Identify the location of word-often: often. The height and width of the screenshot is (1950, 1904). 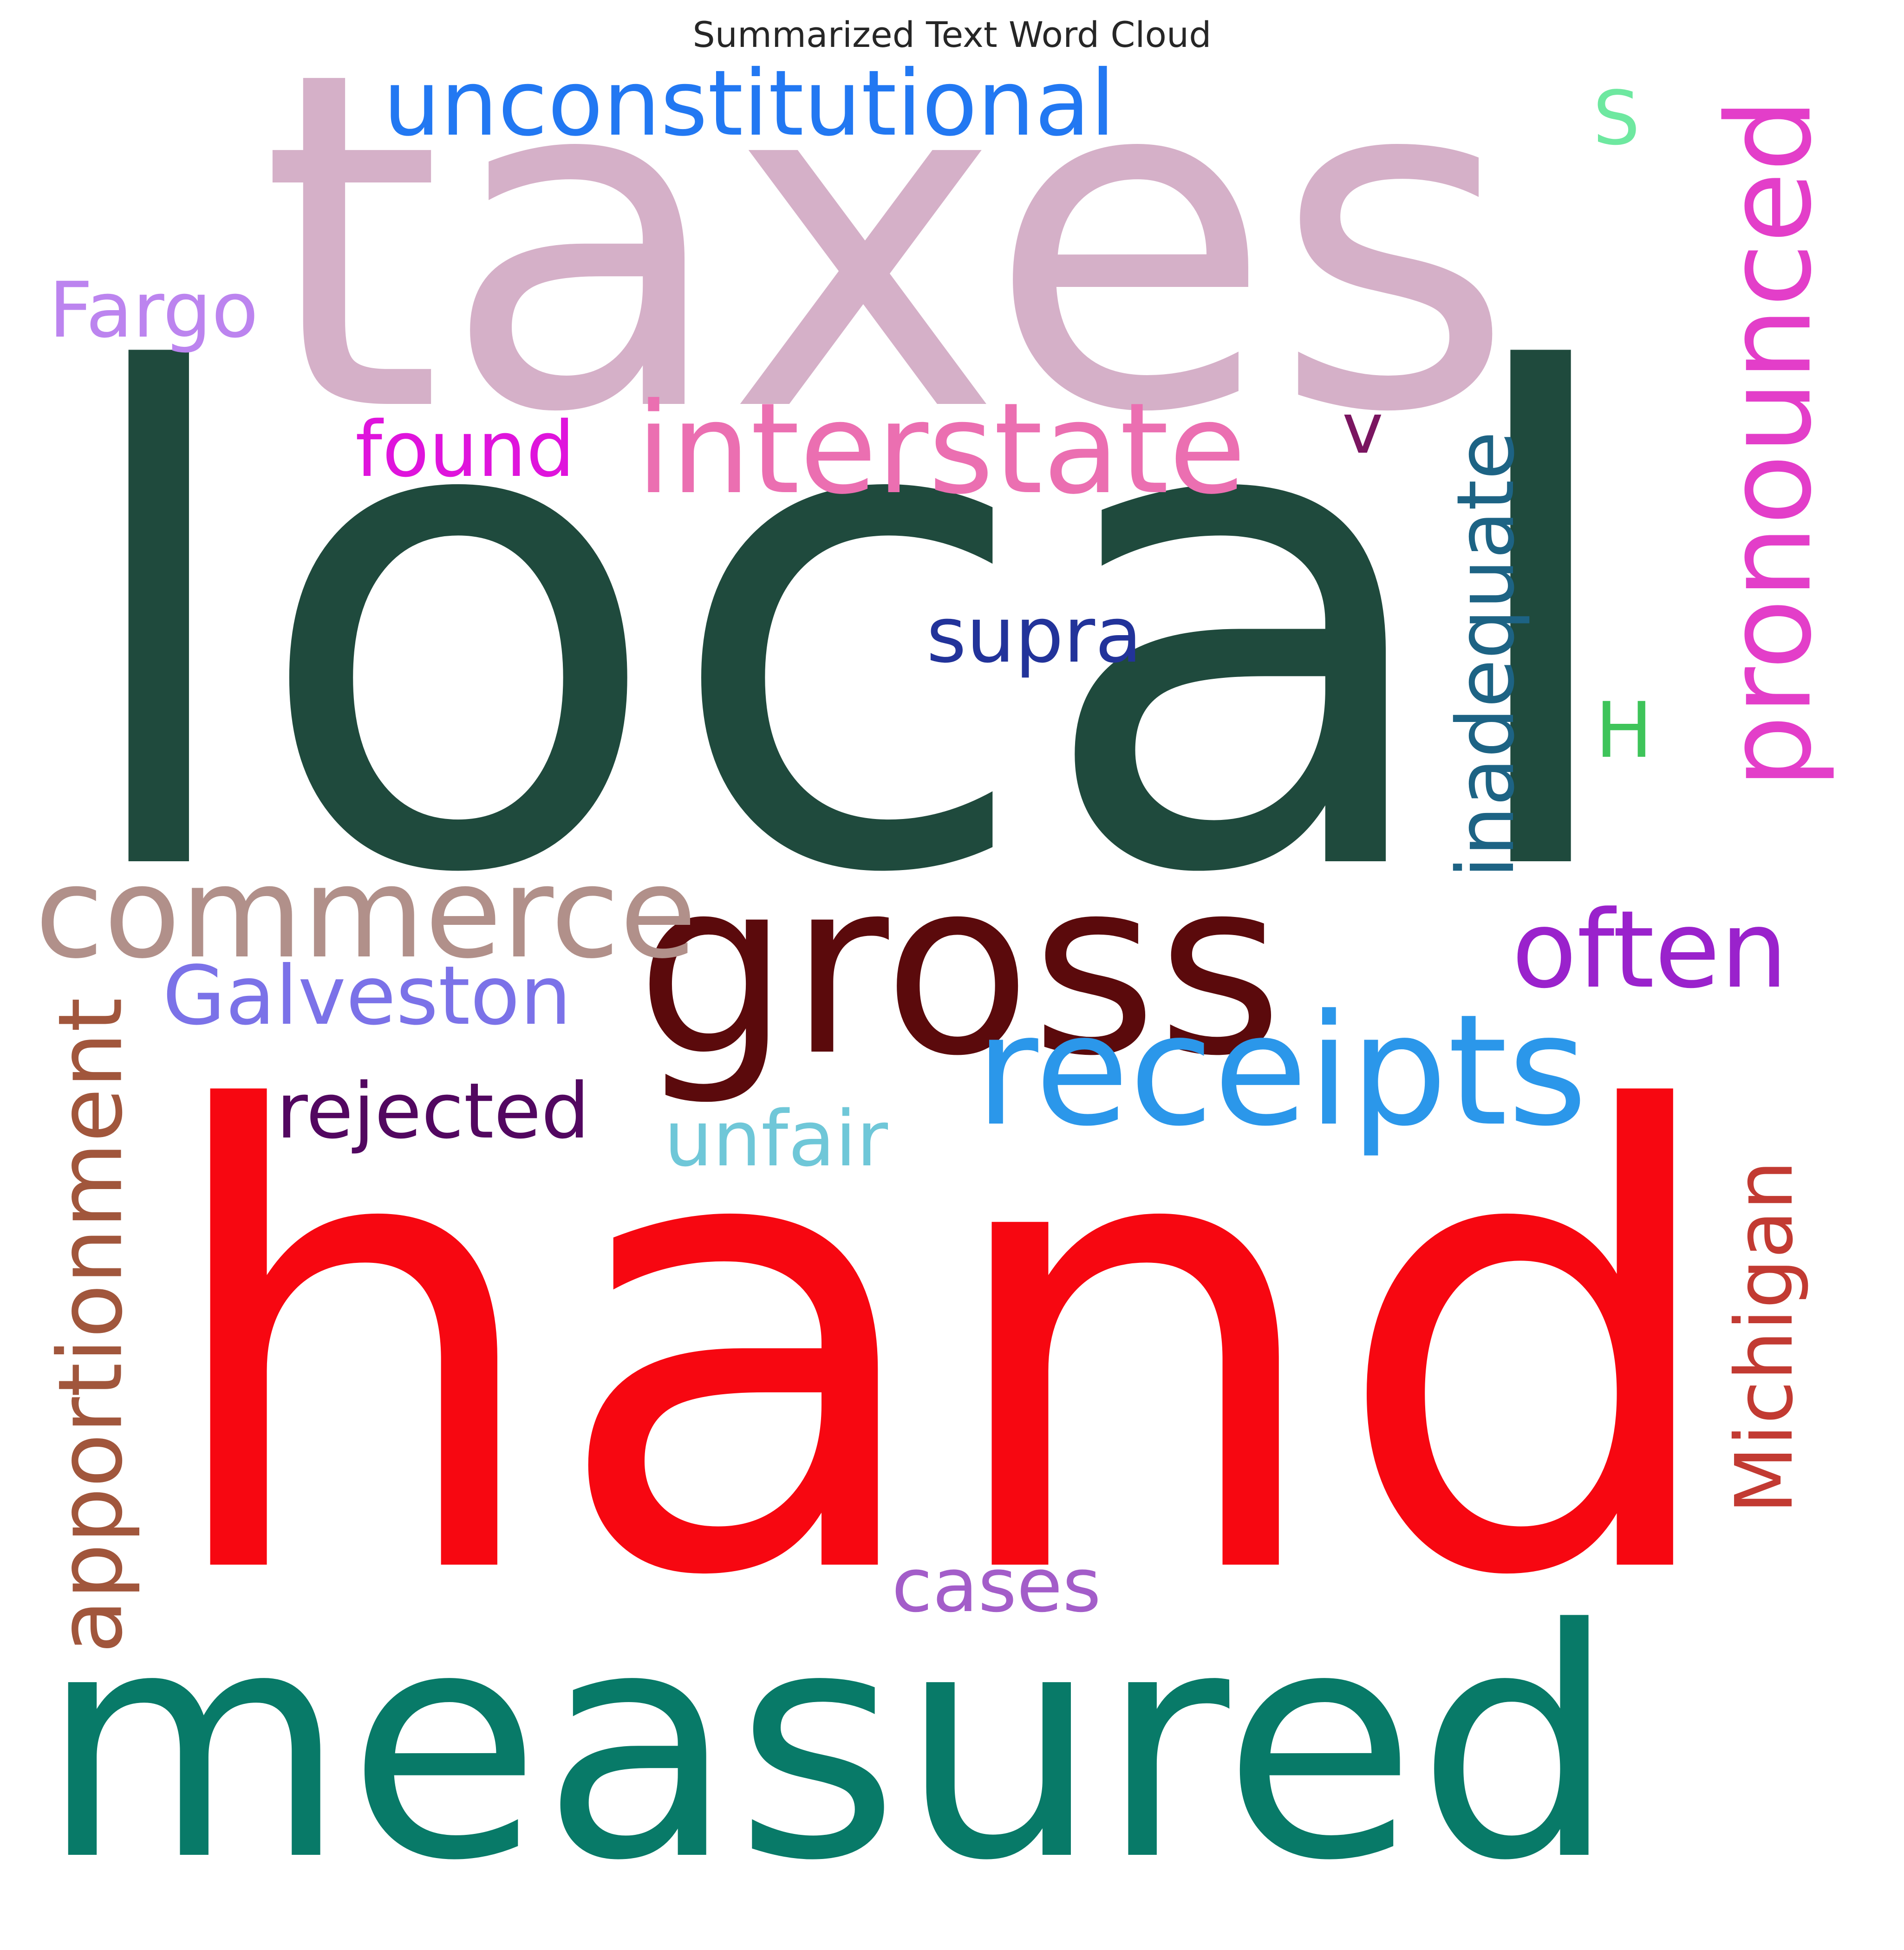
(1650, 950).